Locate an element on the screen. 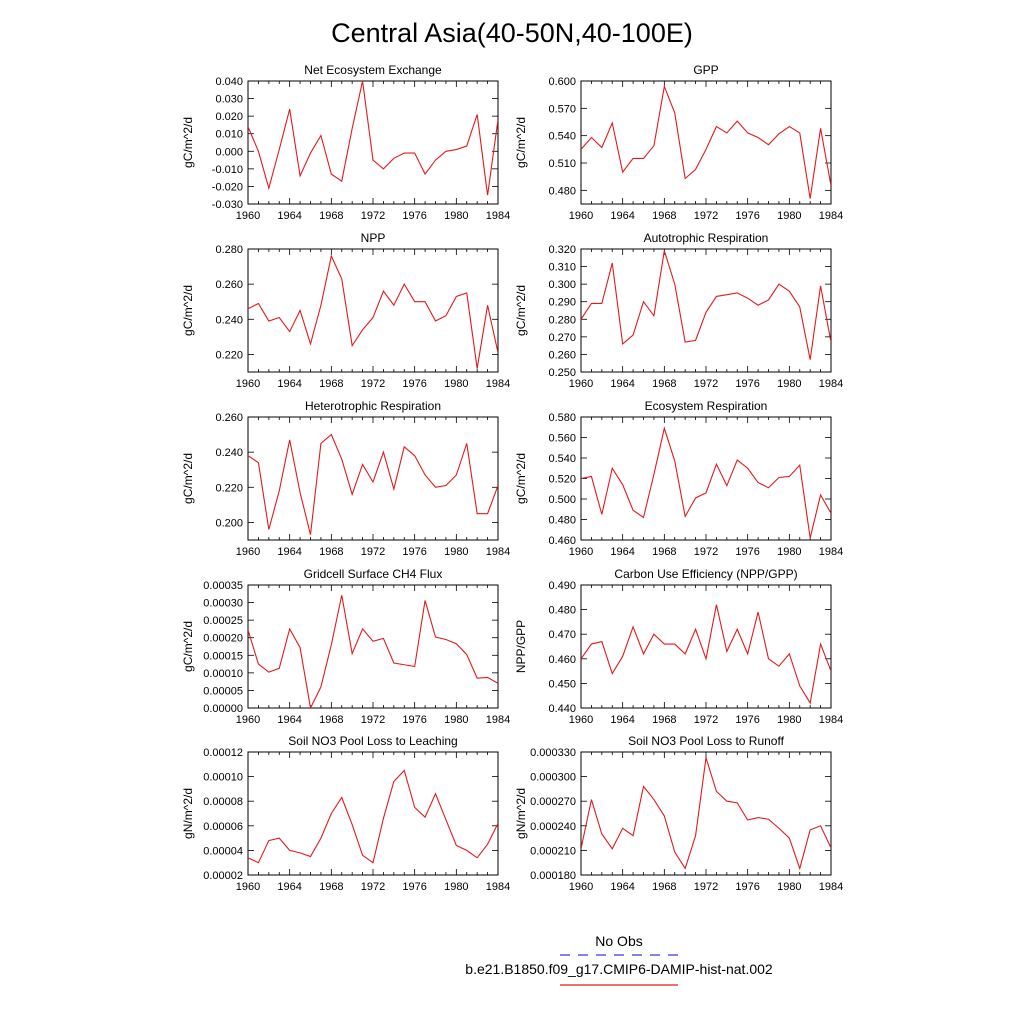 This screenshot has width=1024, height=1024. y-tick-label: 0.010 is located at coordinates (229, 135).